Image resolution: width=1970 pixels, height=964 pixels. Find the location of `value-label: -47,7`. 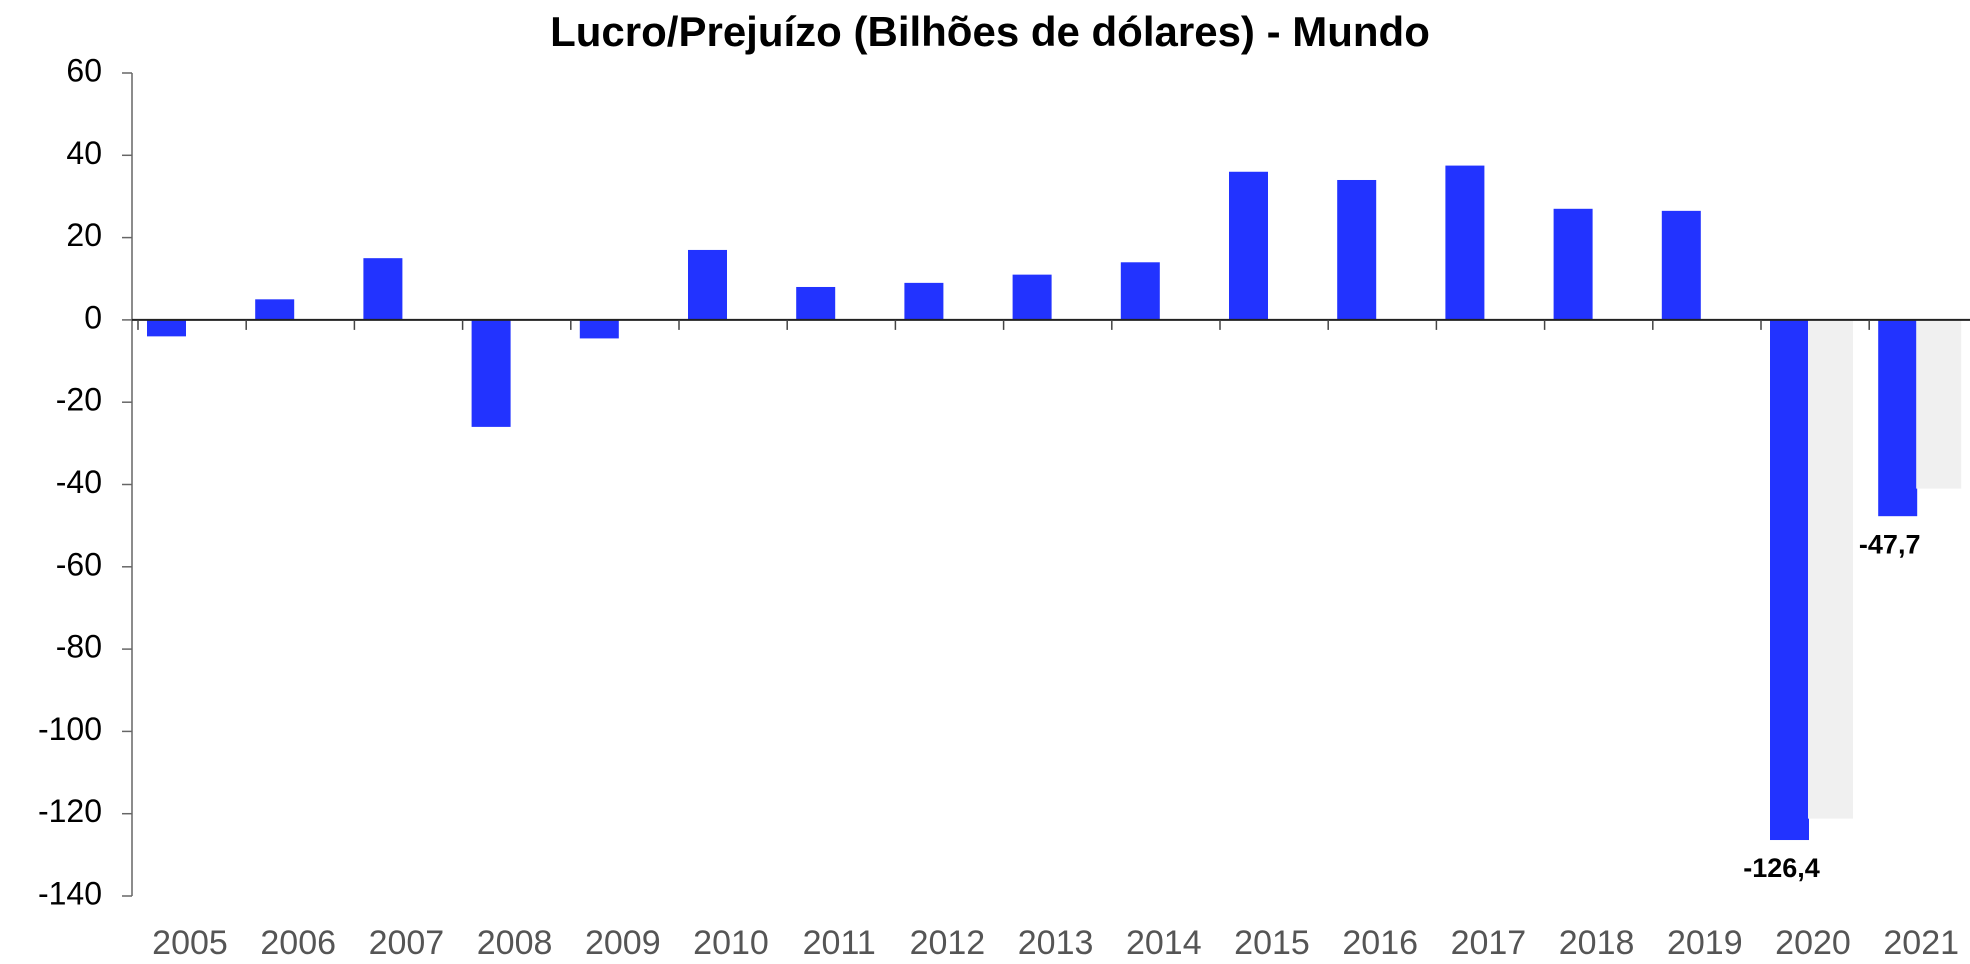

value-label: -47,7 is located at coordinates (1890, 544).